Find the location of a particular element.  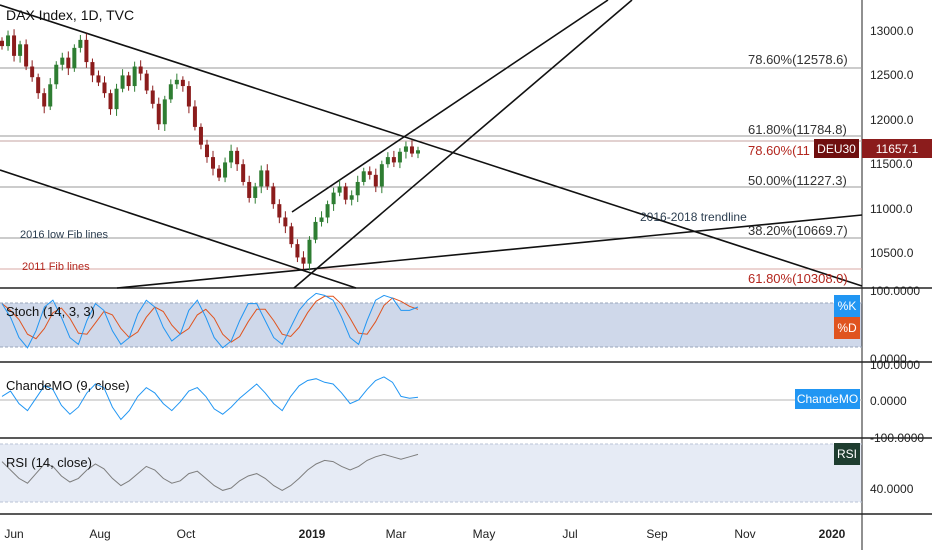

price-tick: 11500.0 is located at coordinates (891, 164).